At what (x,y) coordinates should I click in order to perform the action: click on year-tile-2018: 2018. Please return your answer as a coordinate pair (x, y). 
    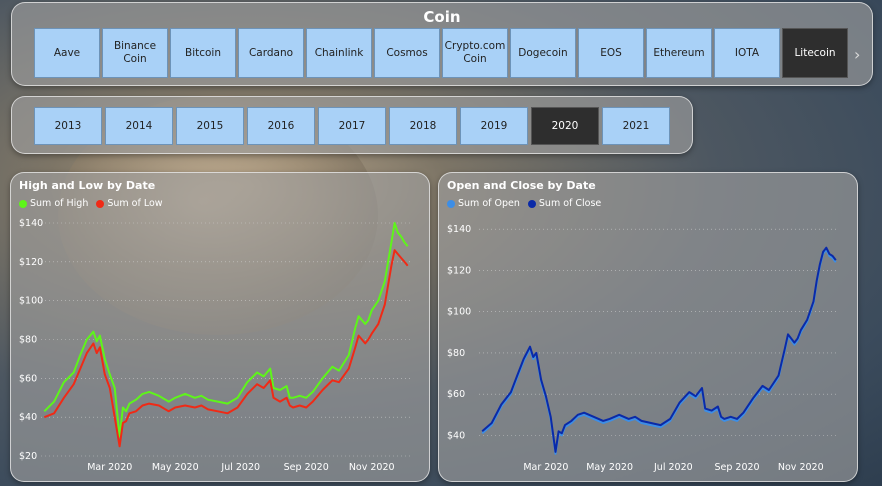
    Looking at the image, I should click on (423, 126).